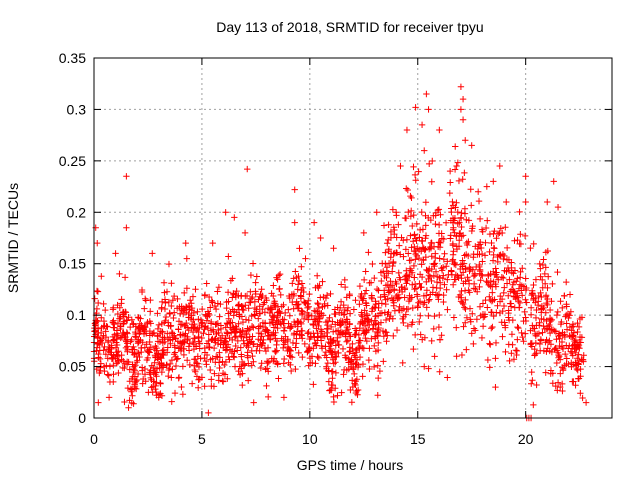  Describe the element at coordinates (385, 312) in the screenshot. I see `data-point-1997` at that location.